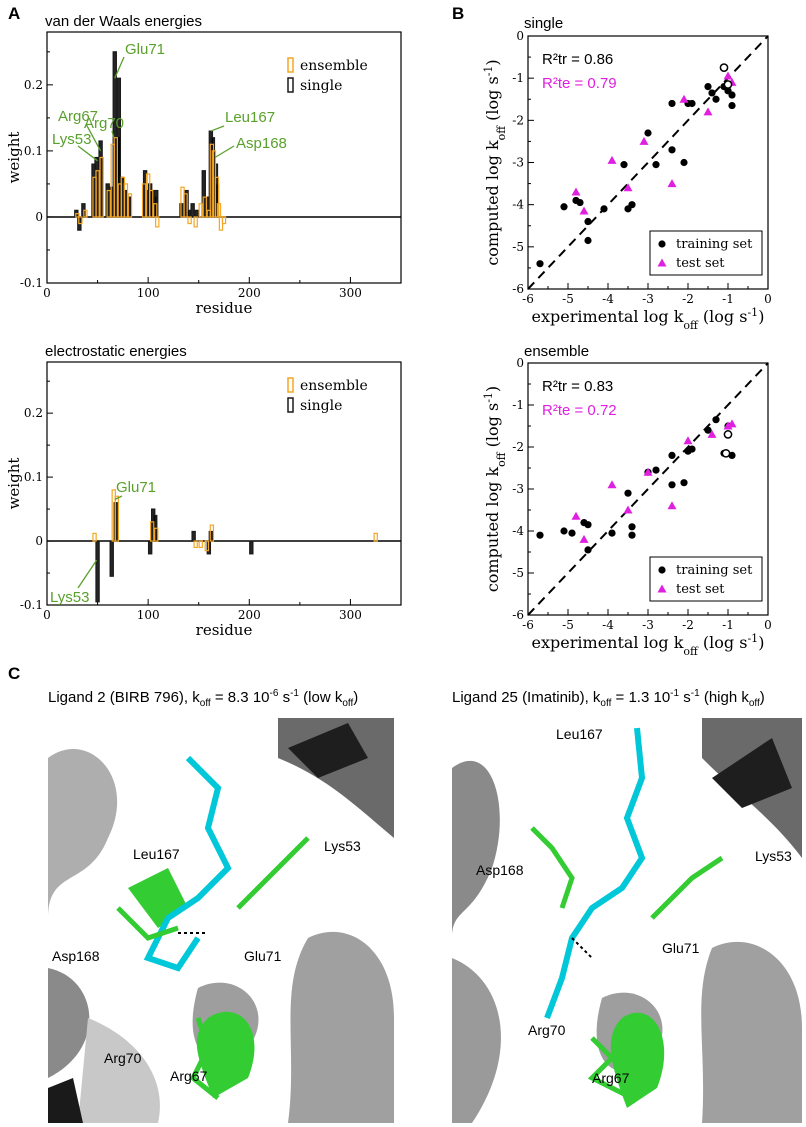  I want to click on y-tick-label: 0, so click(520, 363).